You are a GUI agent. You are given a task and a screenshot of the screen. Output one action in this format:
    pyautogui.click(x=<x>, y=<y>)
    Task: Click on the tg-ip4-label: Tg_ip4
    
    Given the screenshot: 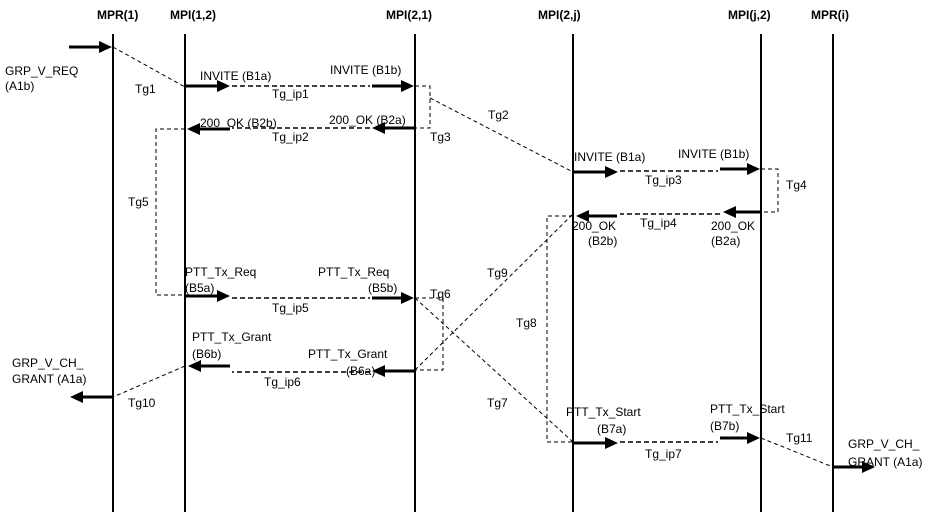 What is the action you would take?
    pyautogui.click(x=658, y=223)
    